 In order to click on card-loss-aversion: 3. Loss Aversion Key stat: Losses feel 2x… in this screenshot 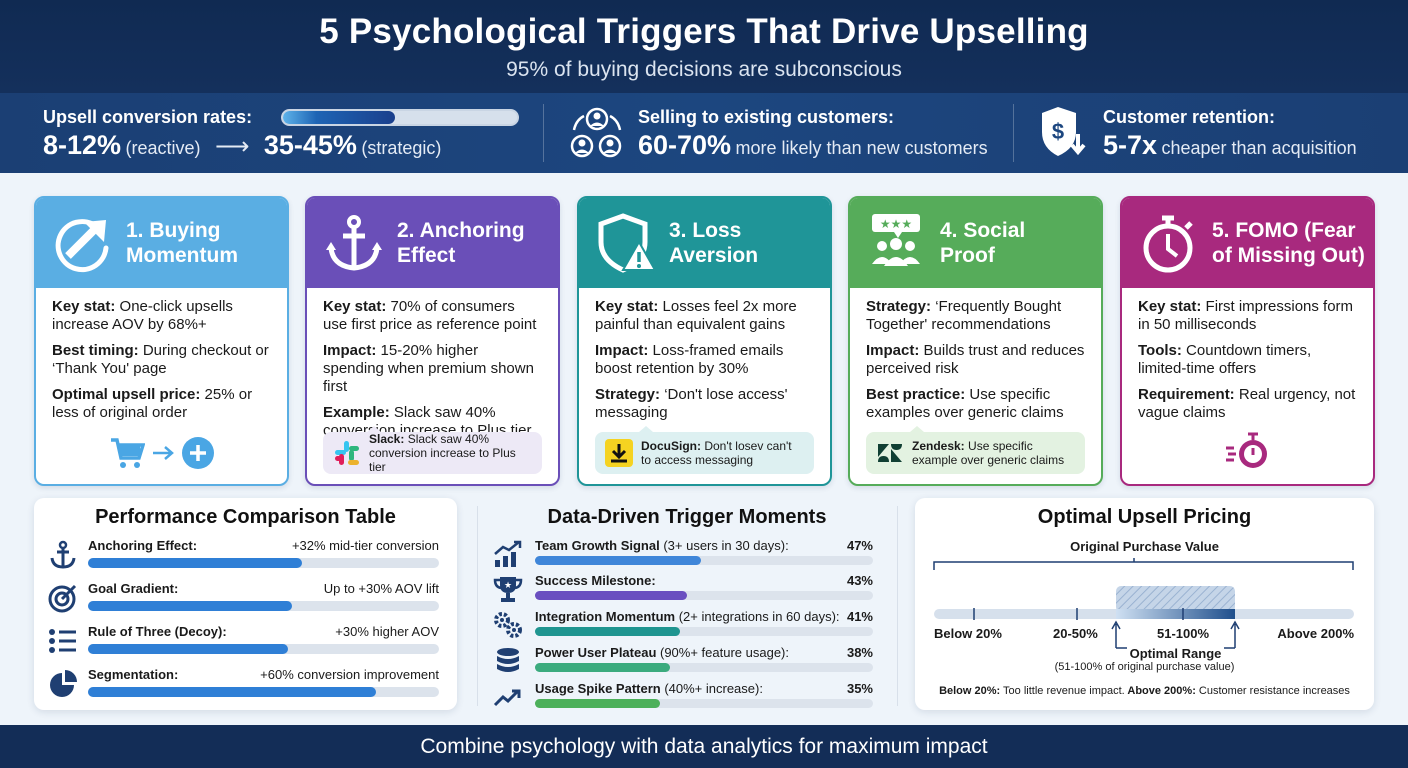, I will do `click(704, 341)`.